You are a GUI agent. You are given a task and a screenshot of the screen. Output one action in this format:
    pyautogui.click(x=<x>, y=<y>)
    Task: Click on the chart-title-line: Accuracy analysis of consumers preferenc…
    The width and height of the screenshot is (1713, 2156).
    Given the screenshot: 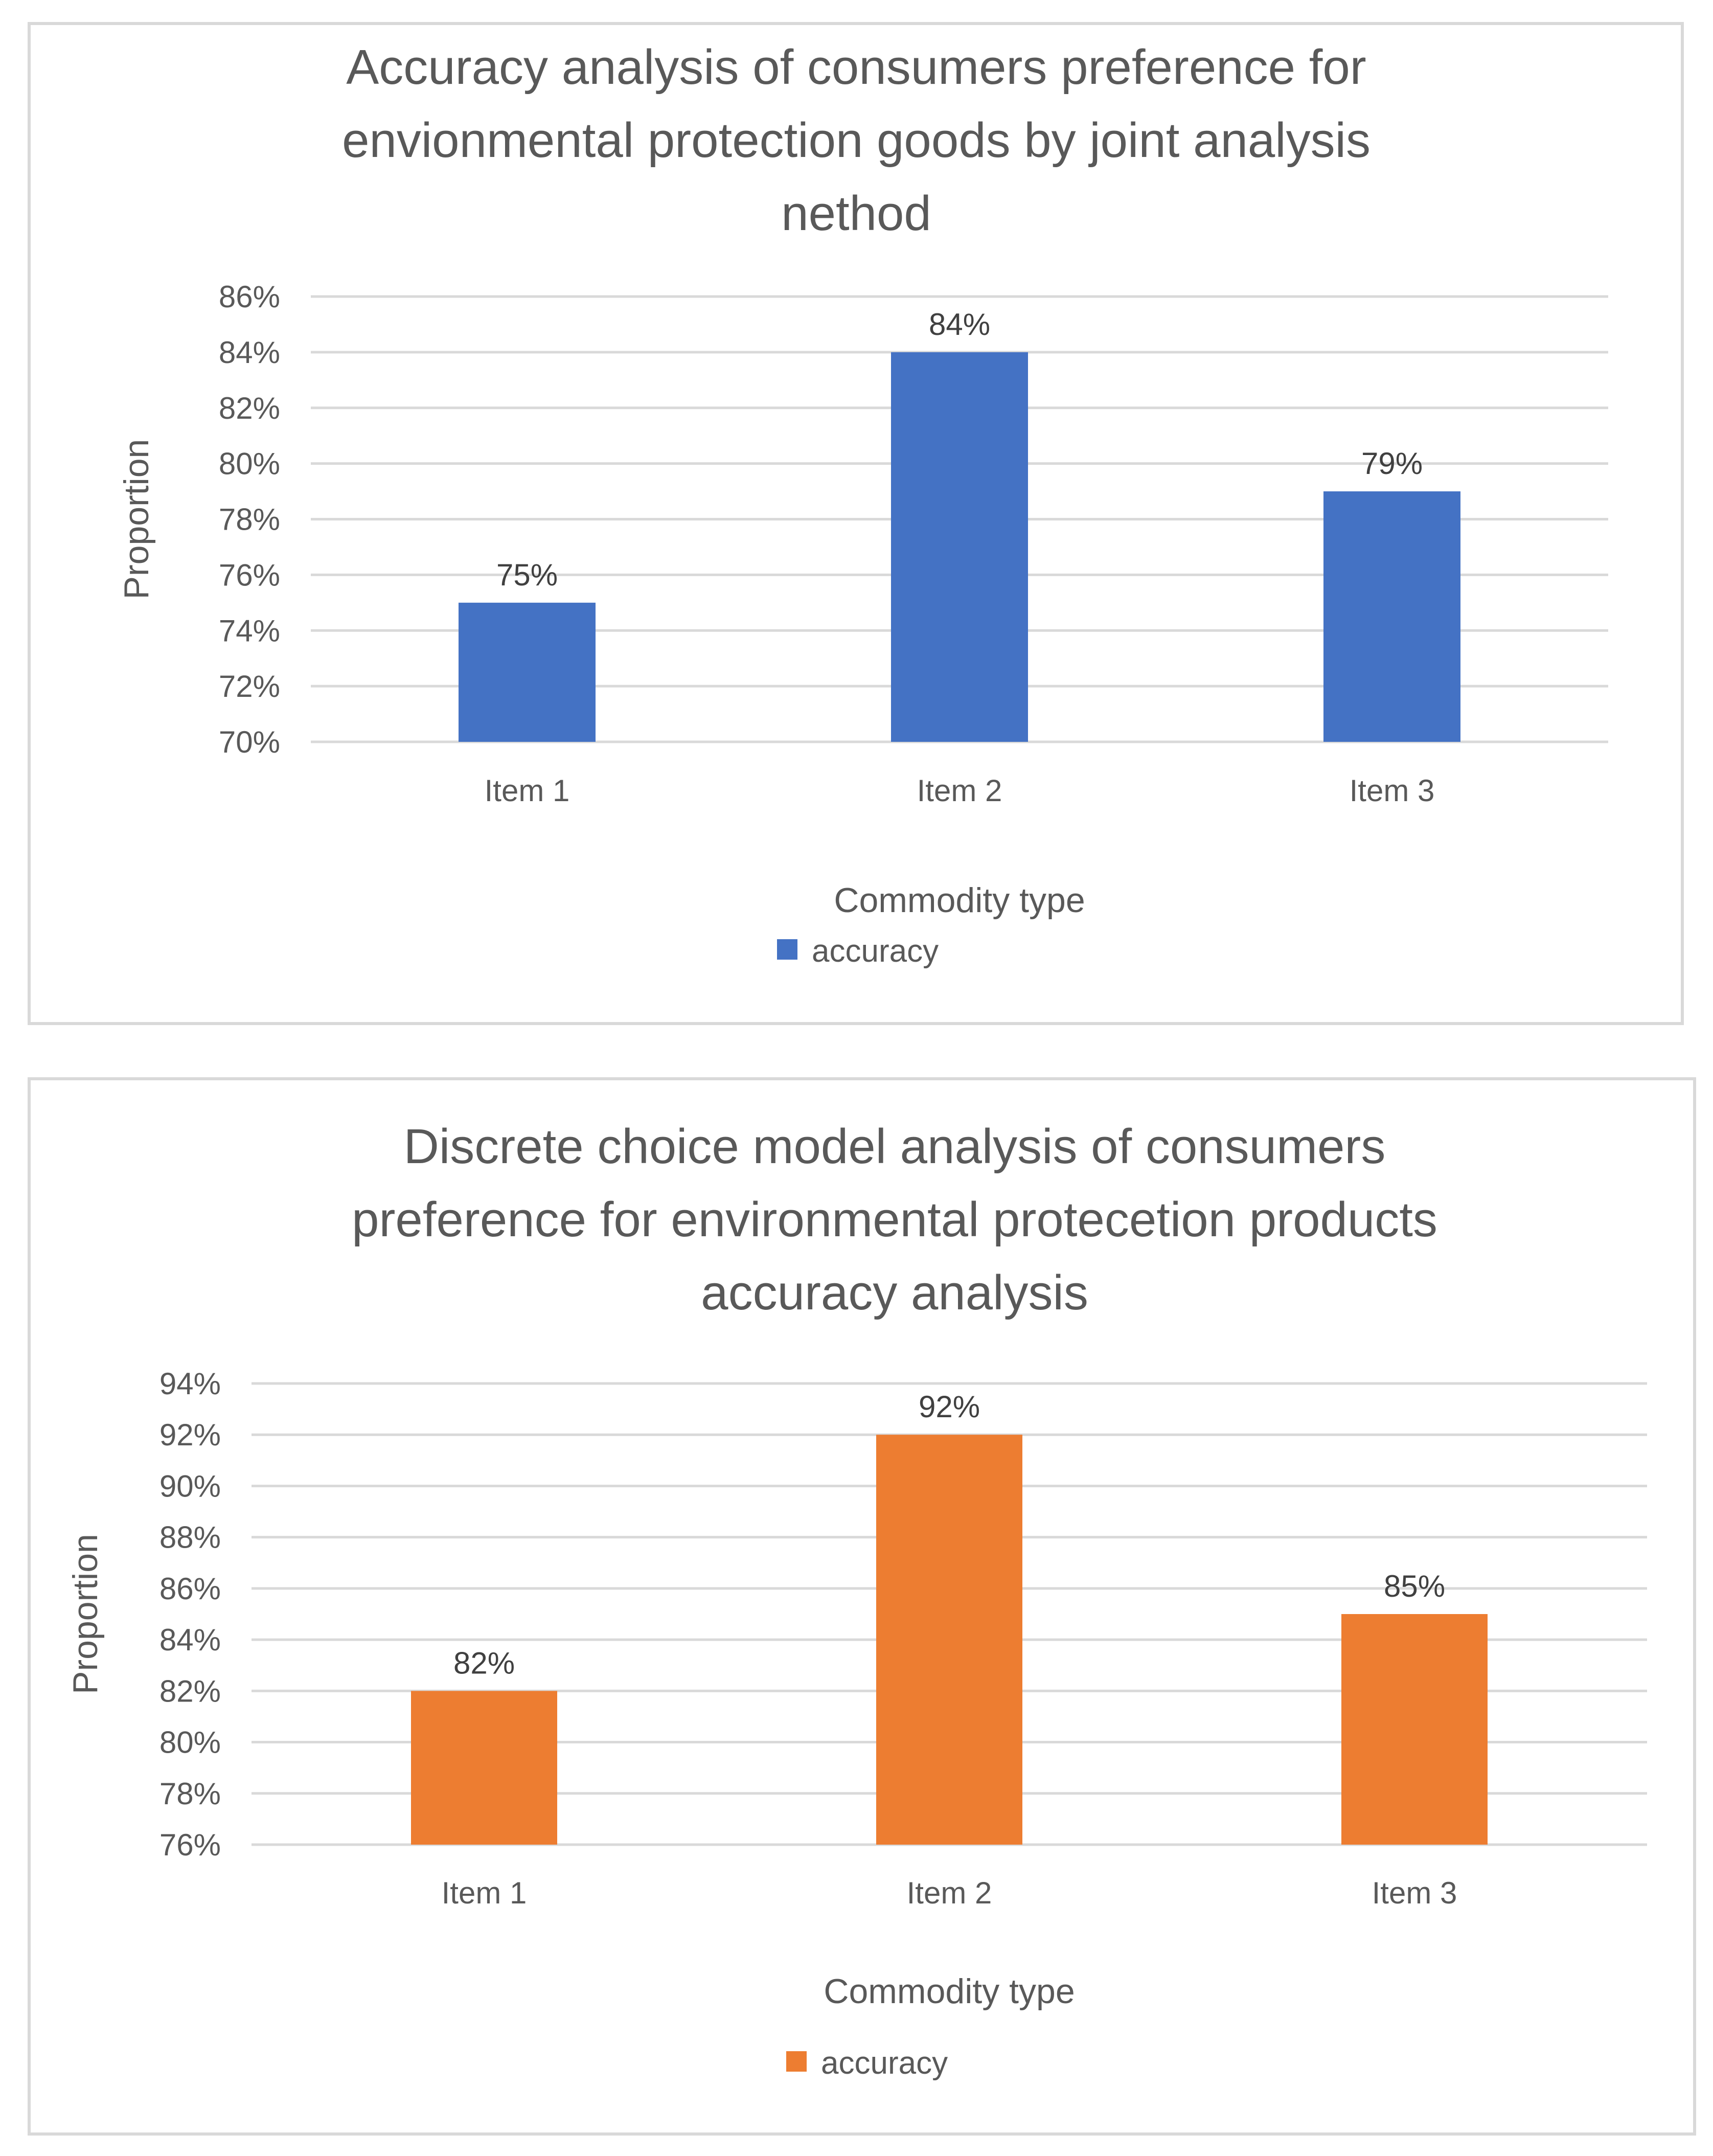 What is the action you would take?
    pyautogui.click(x=856, y=67)
    